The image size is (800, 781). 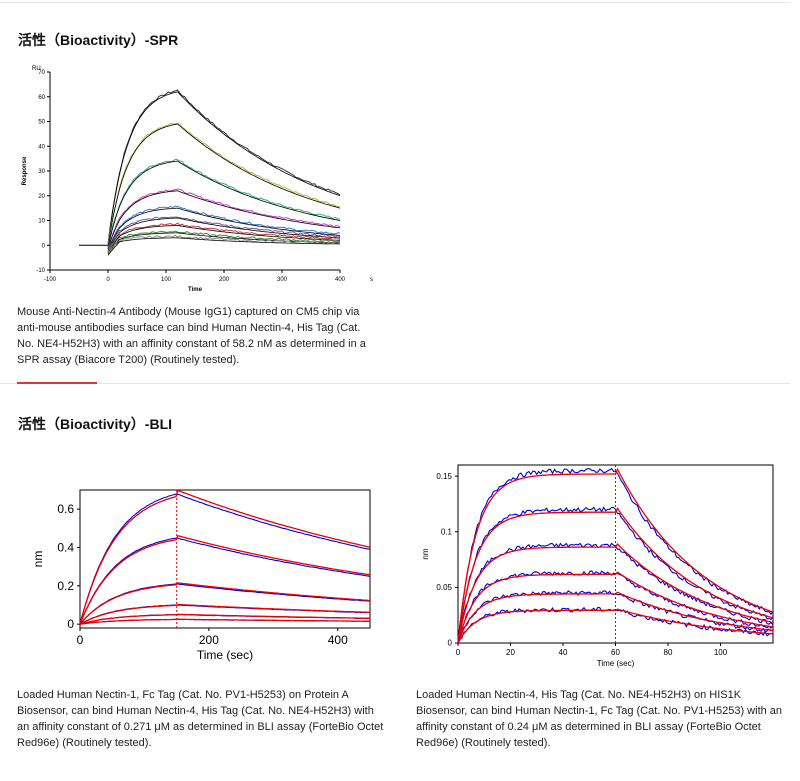 What do you see at coordinates (395, 2) in the screenshot?
I see `top-divider` at bounding box center [395, 2].